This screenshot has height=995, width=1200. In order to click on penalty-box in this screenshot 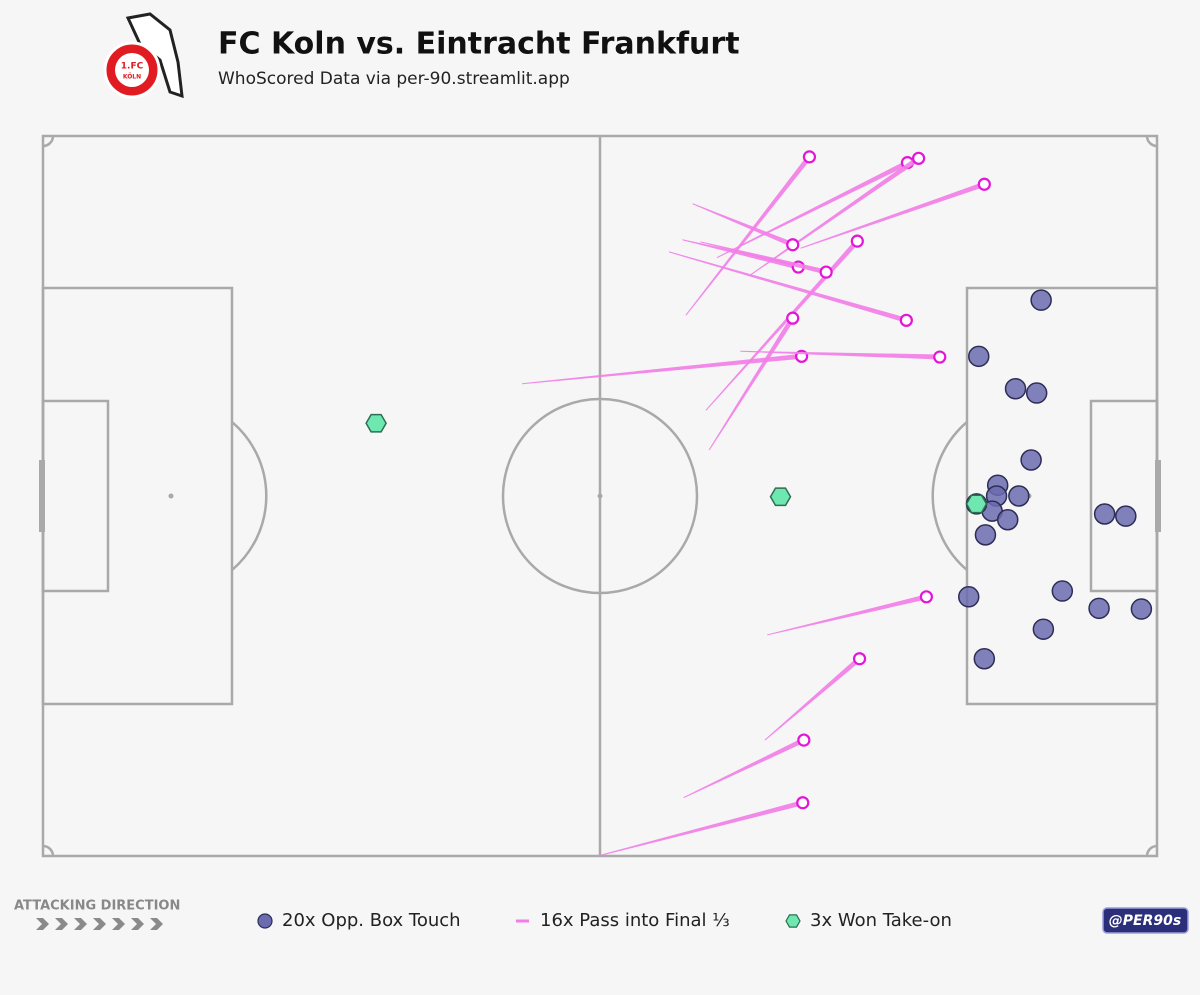, I will do `click(137, 496)`.